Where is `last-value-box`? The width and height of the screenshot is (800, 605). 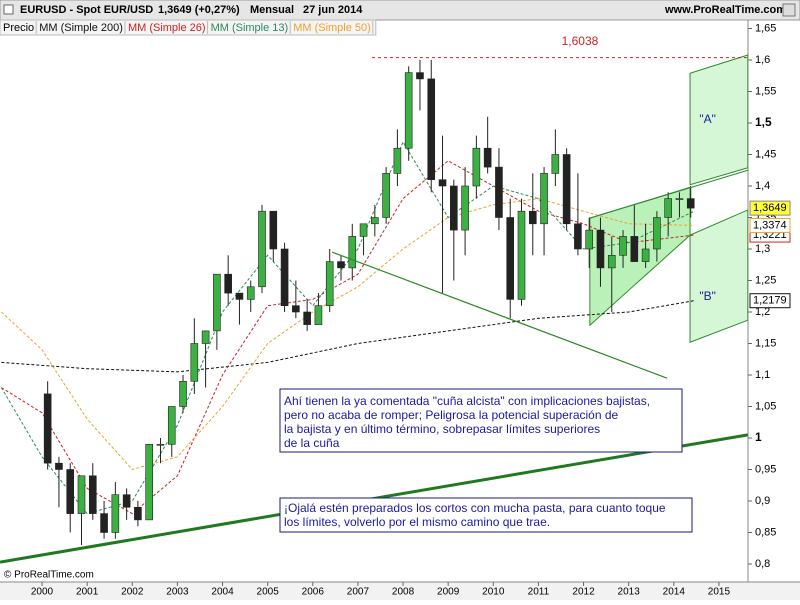 last-value-box is located at coordinates (770, 208).